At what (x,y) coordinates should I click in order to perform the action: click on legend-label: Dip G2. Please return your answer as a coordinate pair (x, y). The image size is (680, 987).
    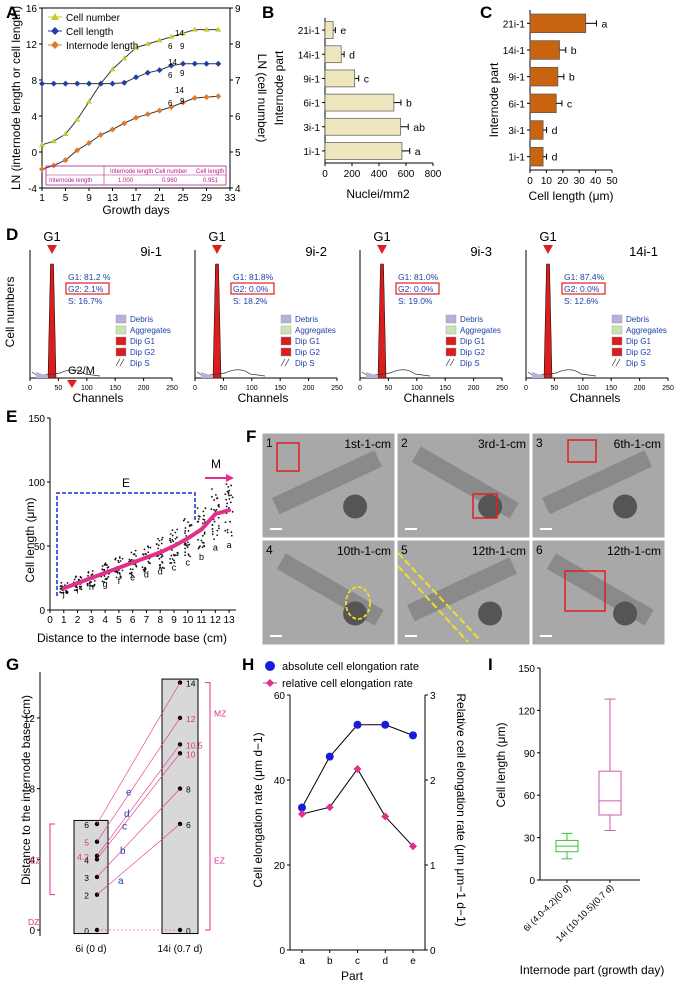
    Looking at the image, I should click on (638, 352).